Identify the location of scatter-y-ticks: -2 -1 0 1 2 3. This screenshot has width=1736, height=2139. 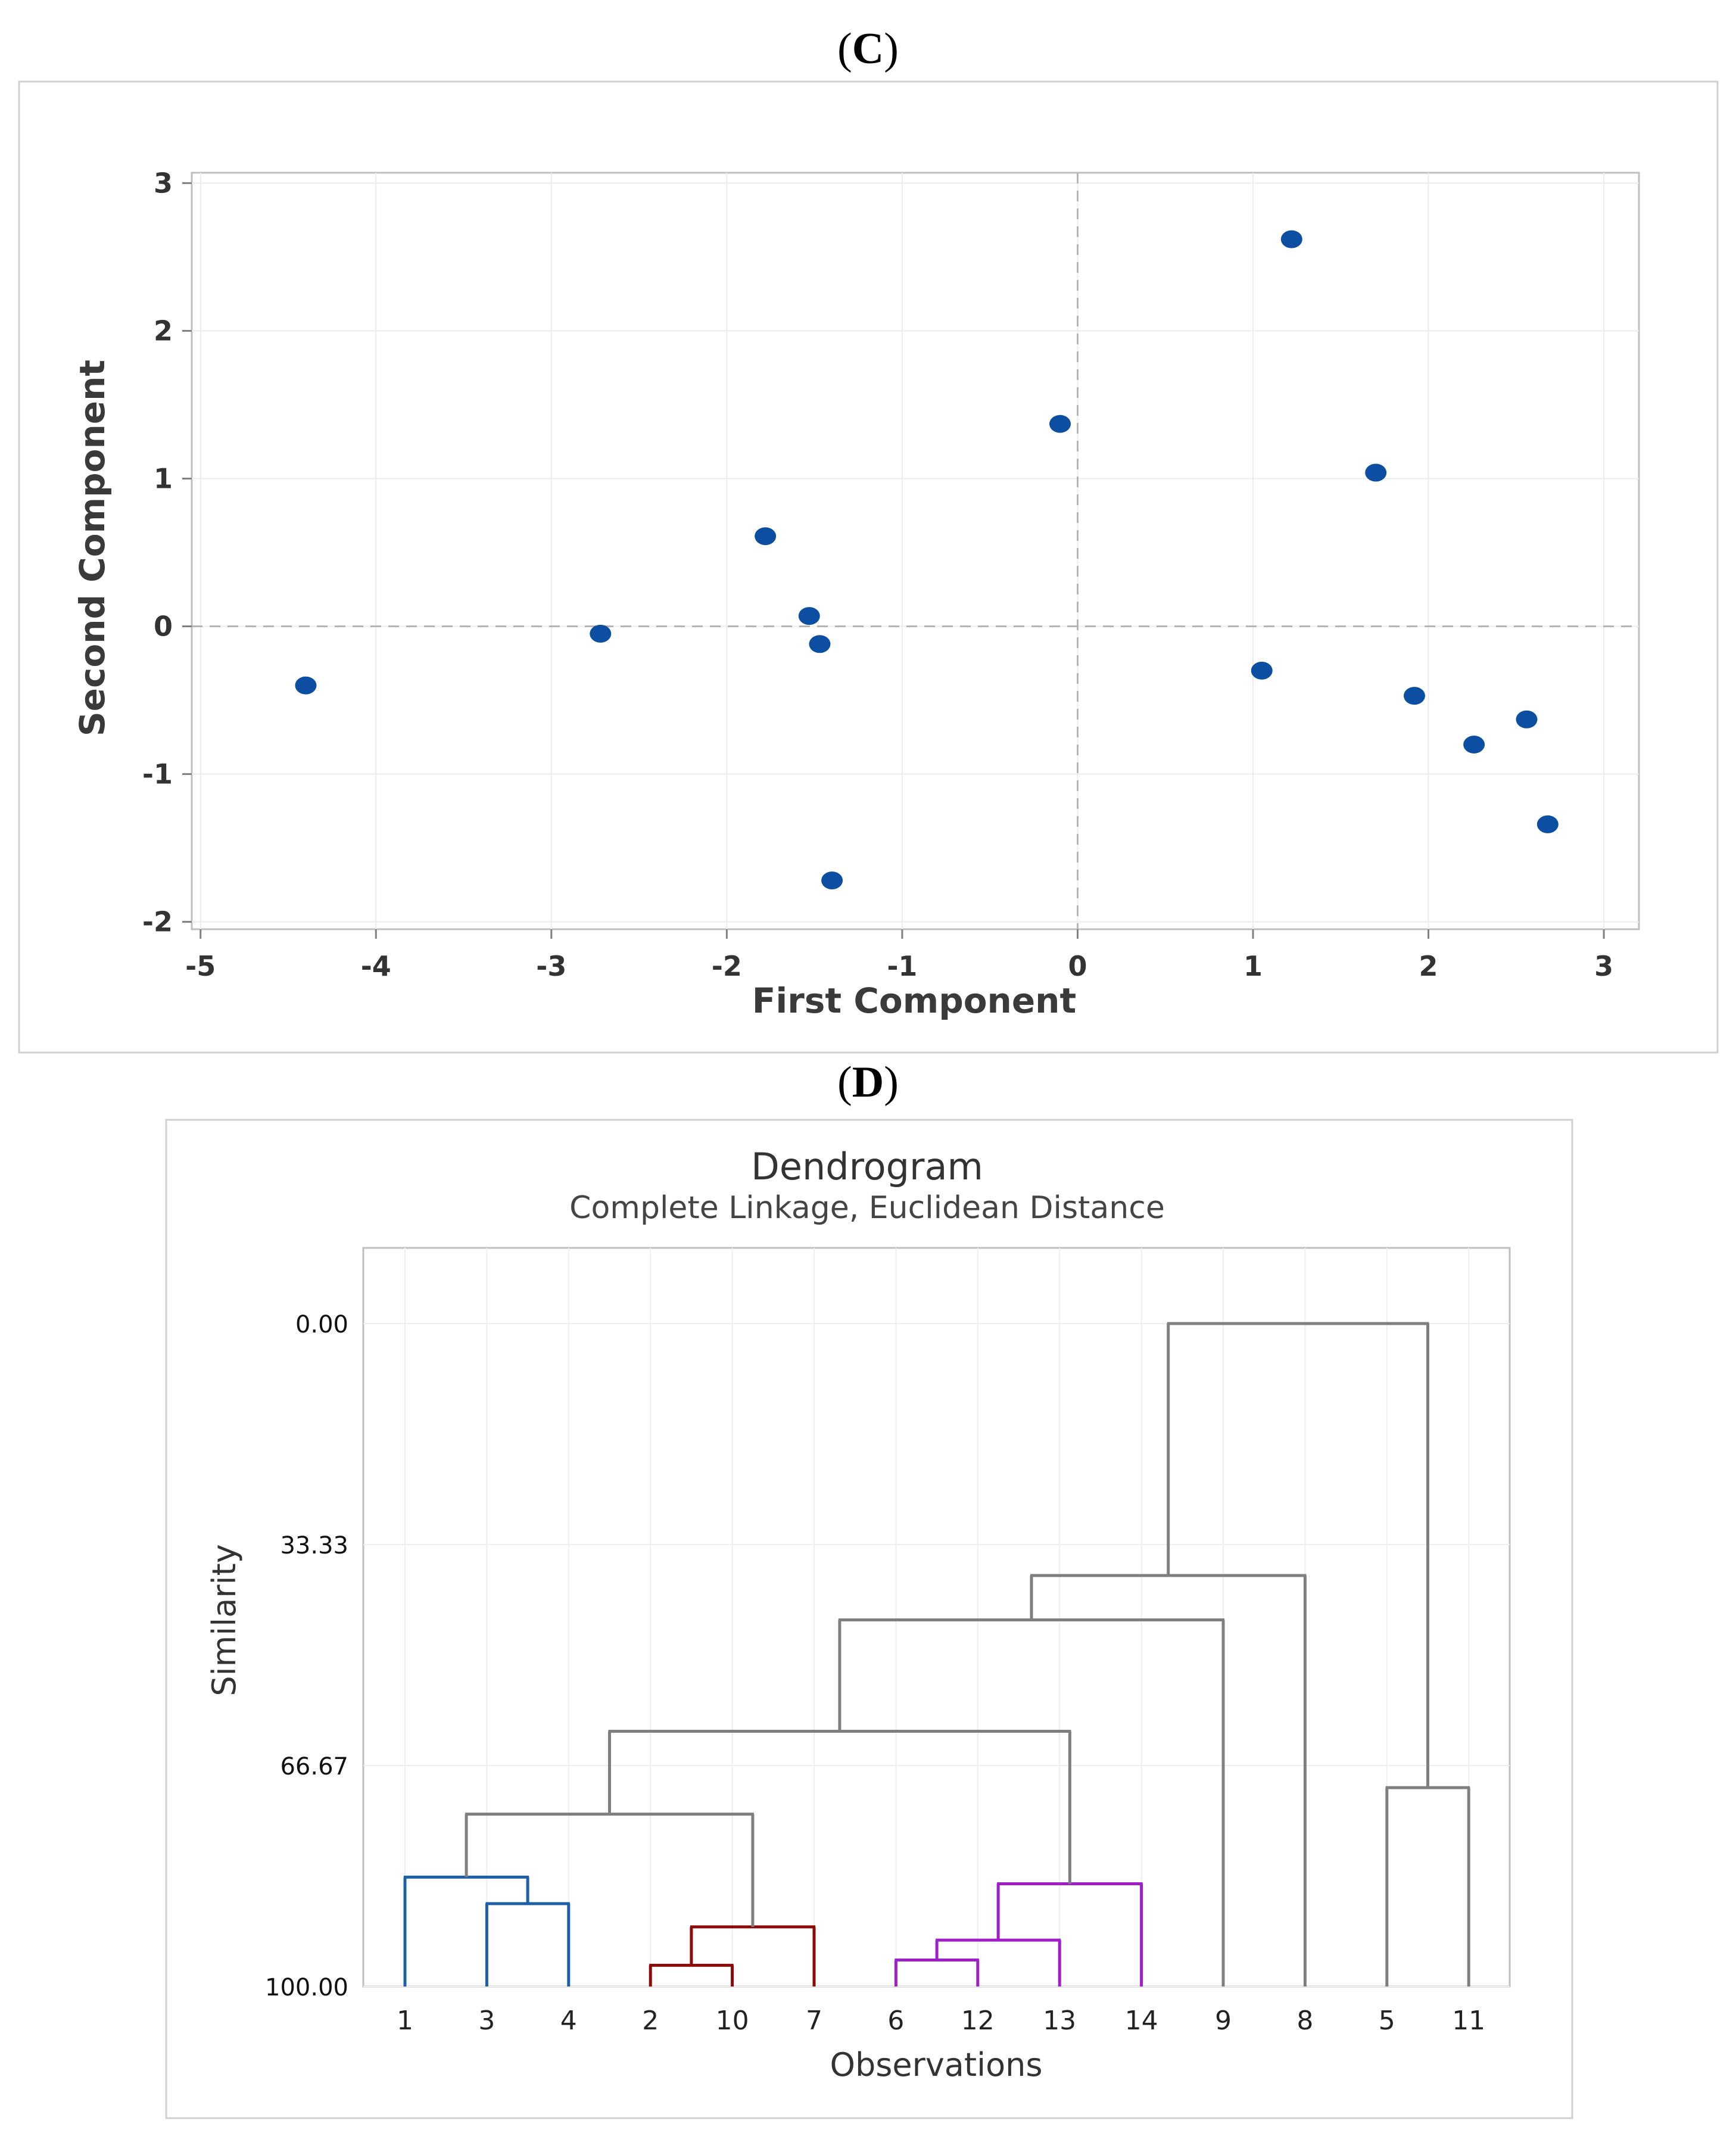
(167, 552).